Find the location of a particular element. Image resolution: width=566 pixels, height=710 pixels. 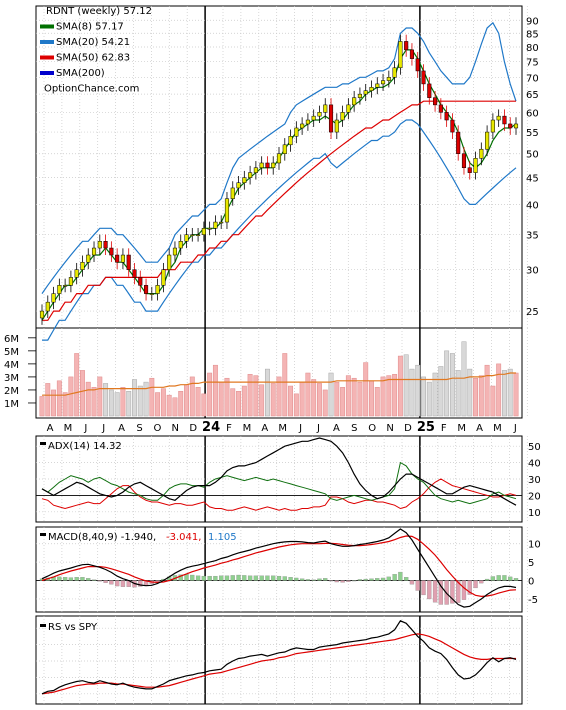

x-axis-label: F is located at coordinates (229, 428).